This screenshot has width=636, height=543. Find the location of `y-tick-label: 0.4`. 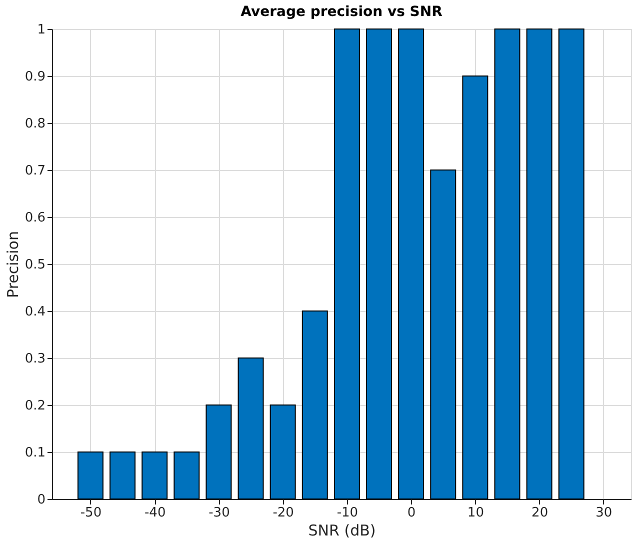

y-tick-label: 0.4 is located at coordinates (35, 312).